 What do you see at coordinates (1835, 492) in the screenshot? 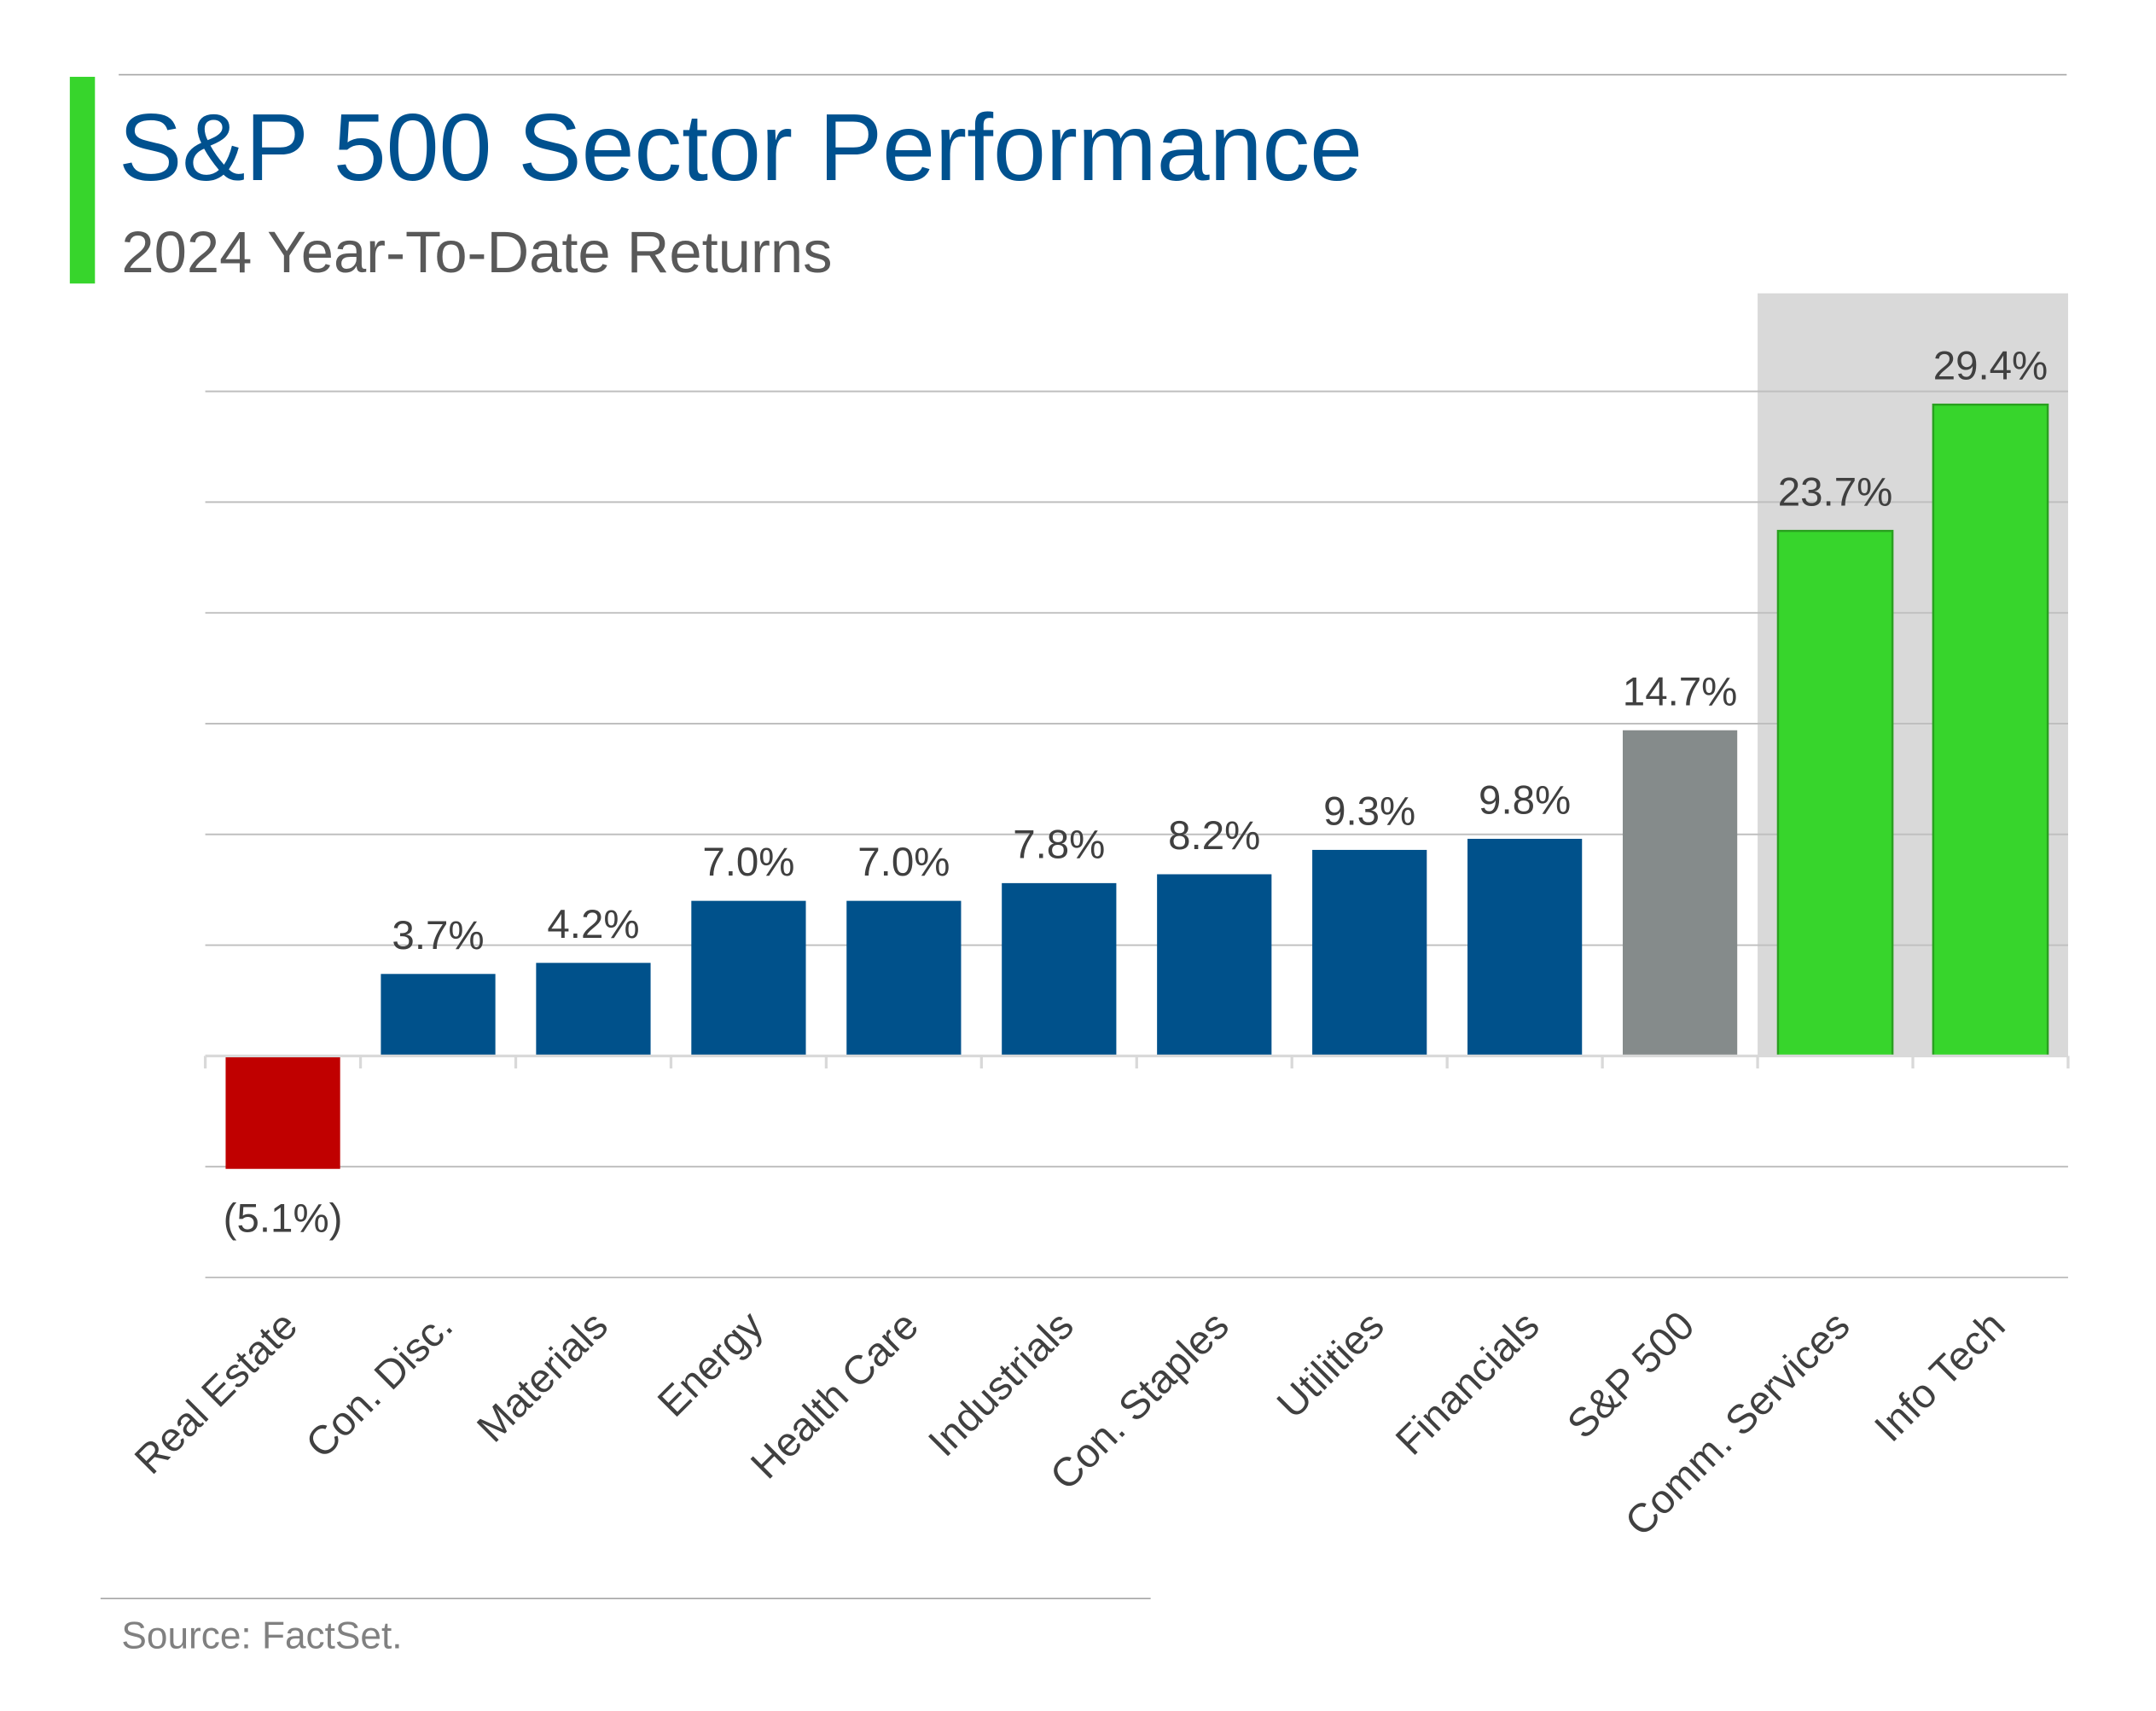
I see `bar-value-label: 23.7%` at bounding box center [1835, 492].